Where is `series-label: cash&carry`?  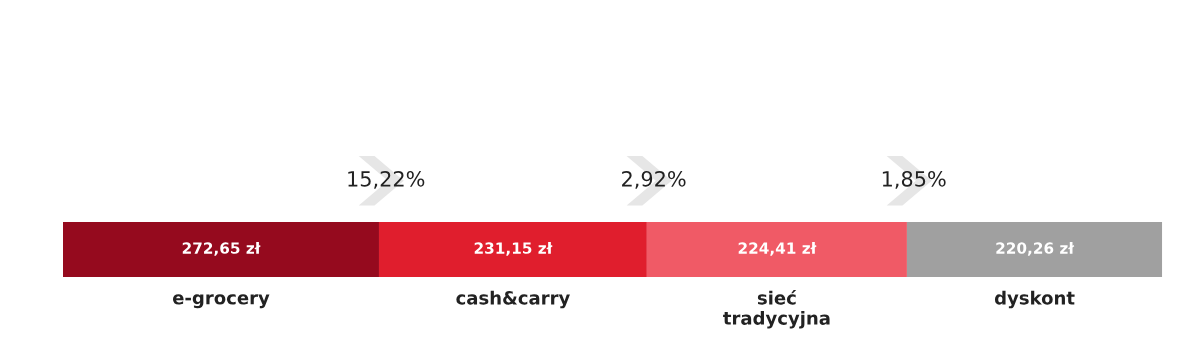
series-label: cash&carry is located at coordinates (513, 299).